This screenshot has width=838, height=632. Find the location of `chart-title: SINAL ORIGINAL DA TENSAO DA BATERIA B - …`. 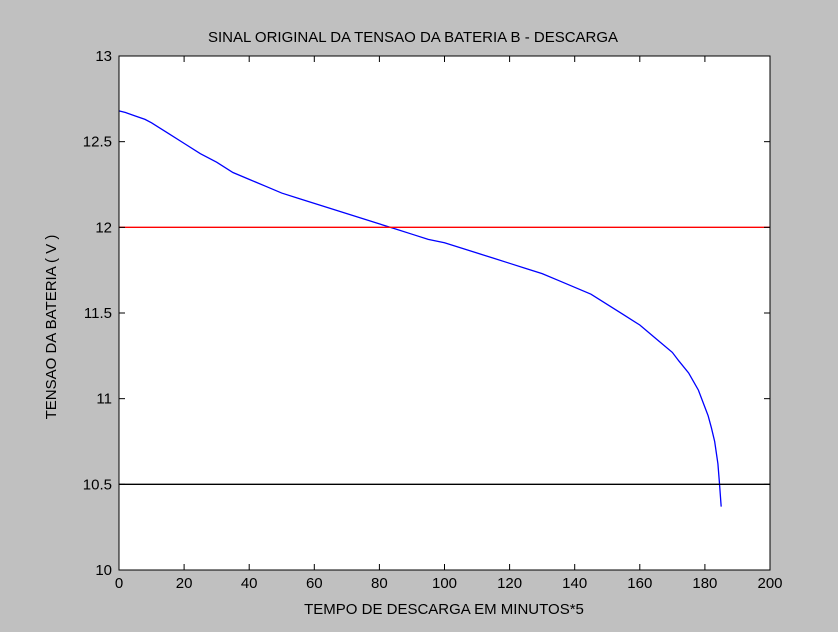

chart-title: SINAL ORIGINAL DA TENSAO DA BATERIA B - … is located at coordinates (413, 37).